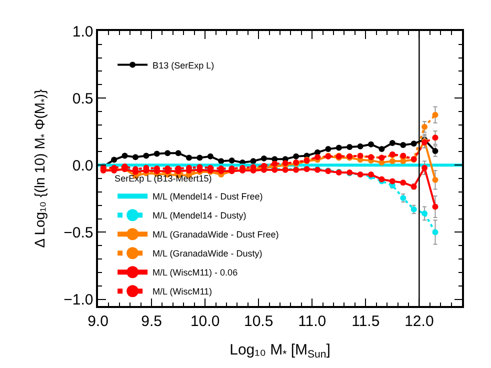  Describe the element at coordinates (183, 65) in the screenshot. I see `legend-label: B13 (SerExp L)` at that location.